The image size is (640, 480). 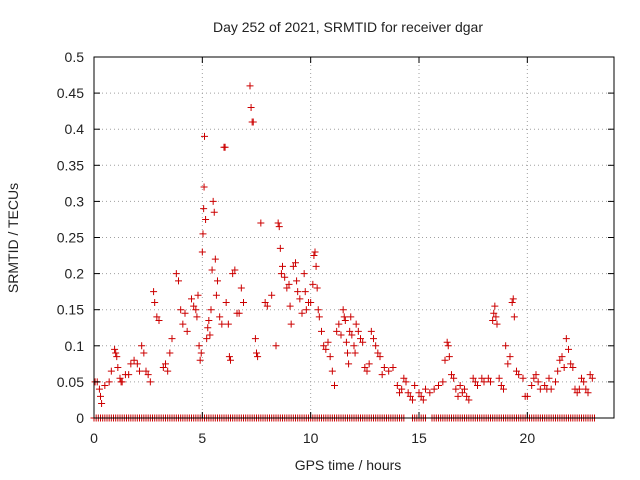 I want to click on x-axis-label: GPS time / hours, so click(x=348, y=465).